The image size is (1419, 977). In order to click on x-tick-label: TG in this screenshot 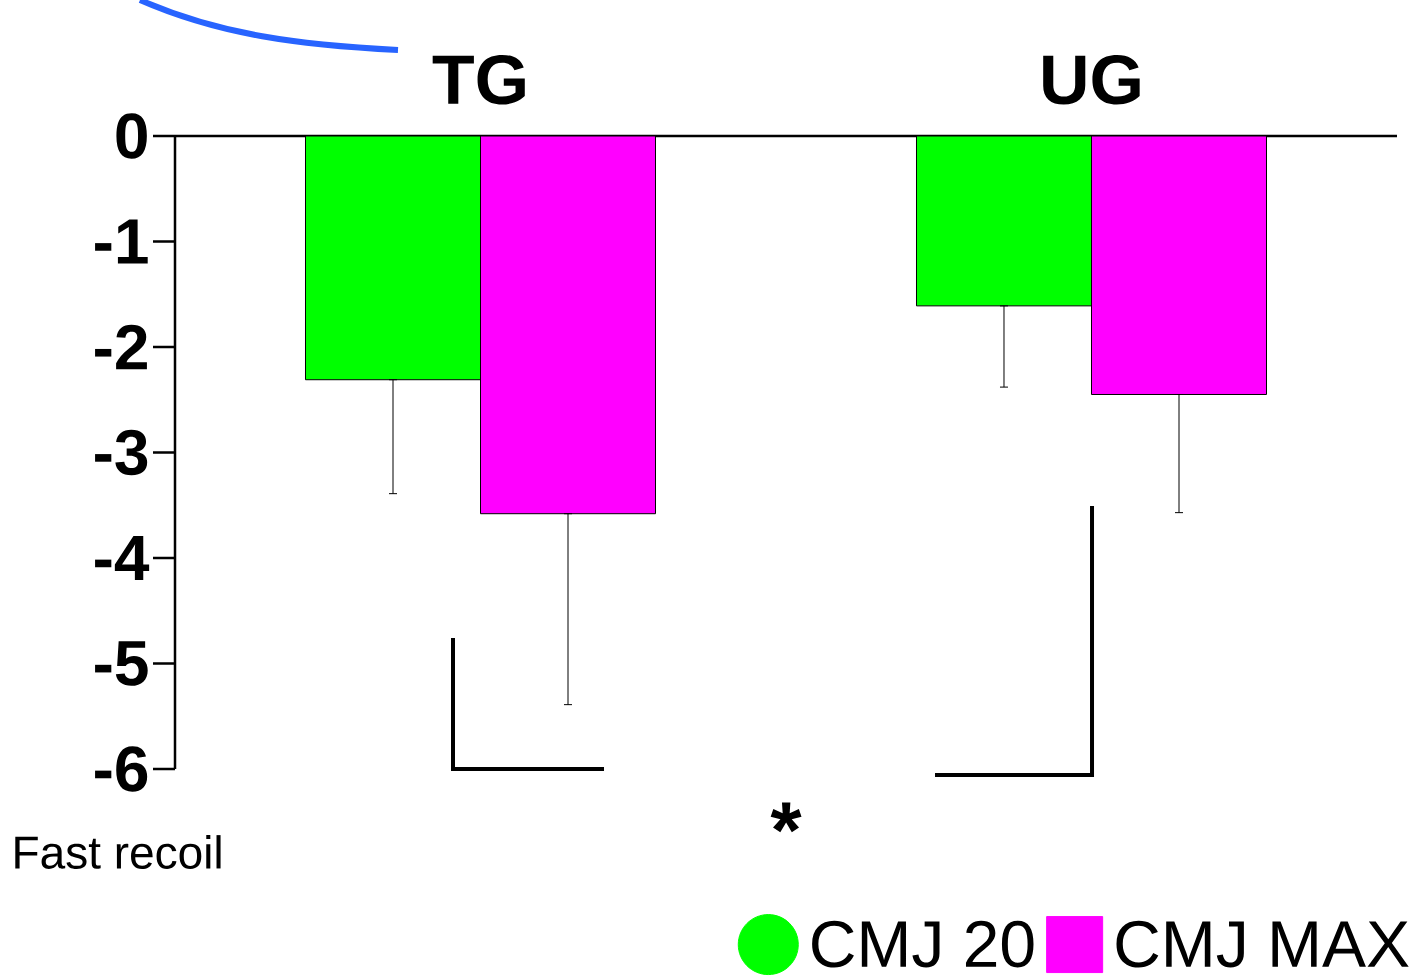, I will do `click(478, 79)`.